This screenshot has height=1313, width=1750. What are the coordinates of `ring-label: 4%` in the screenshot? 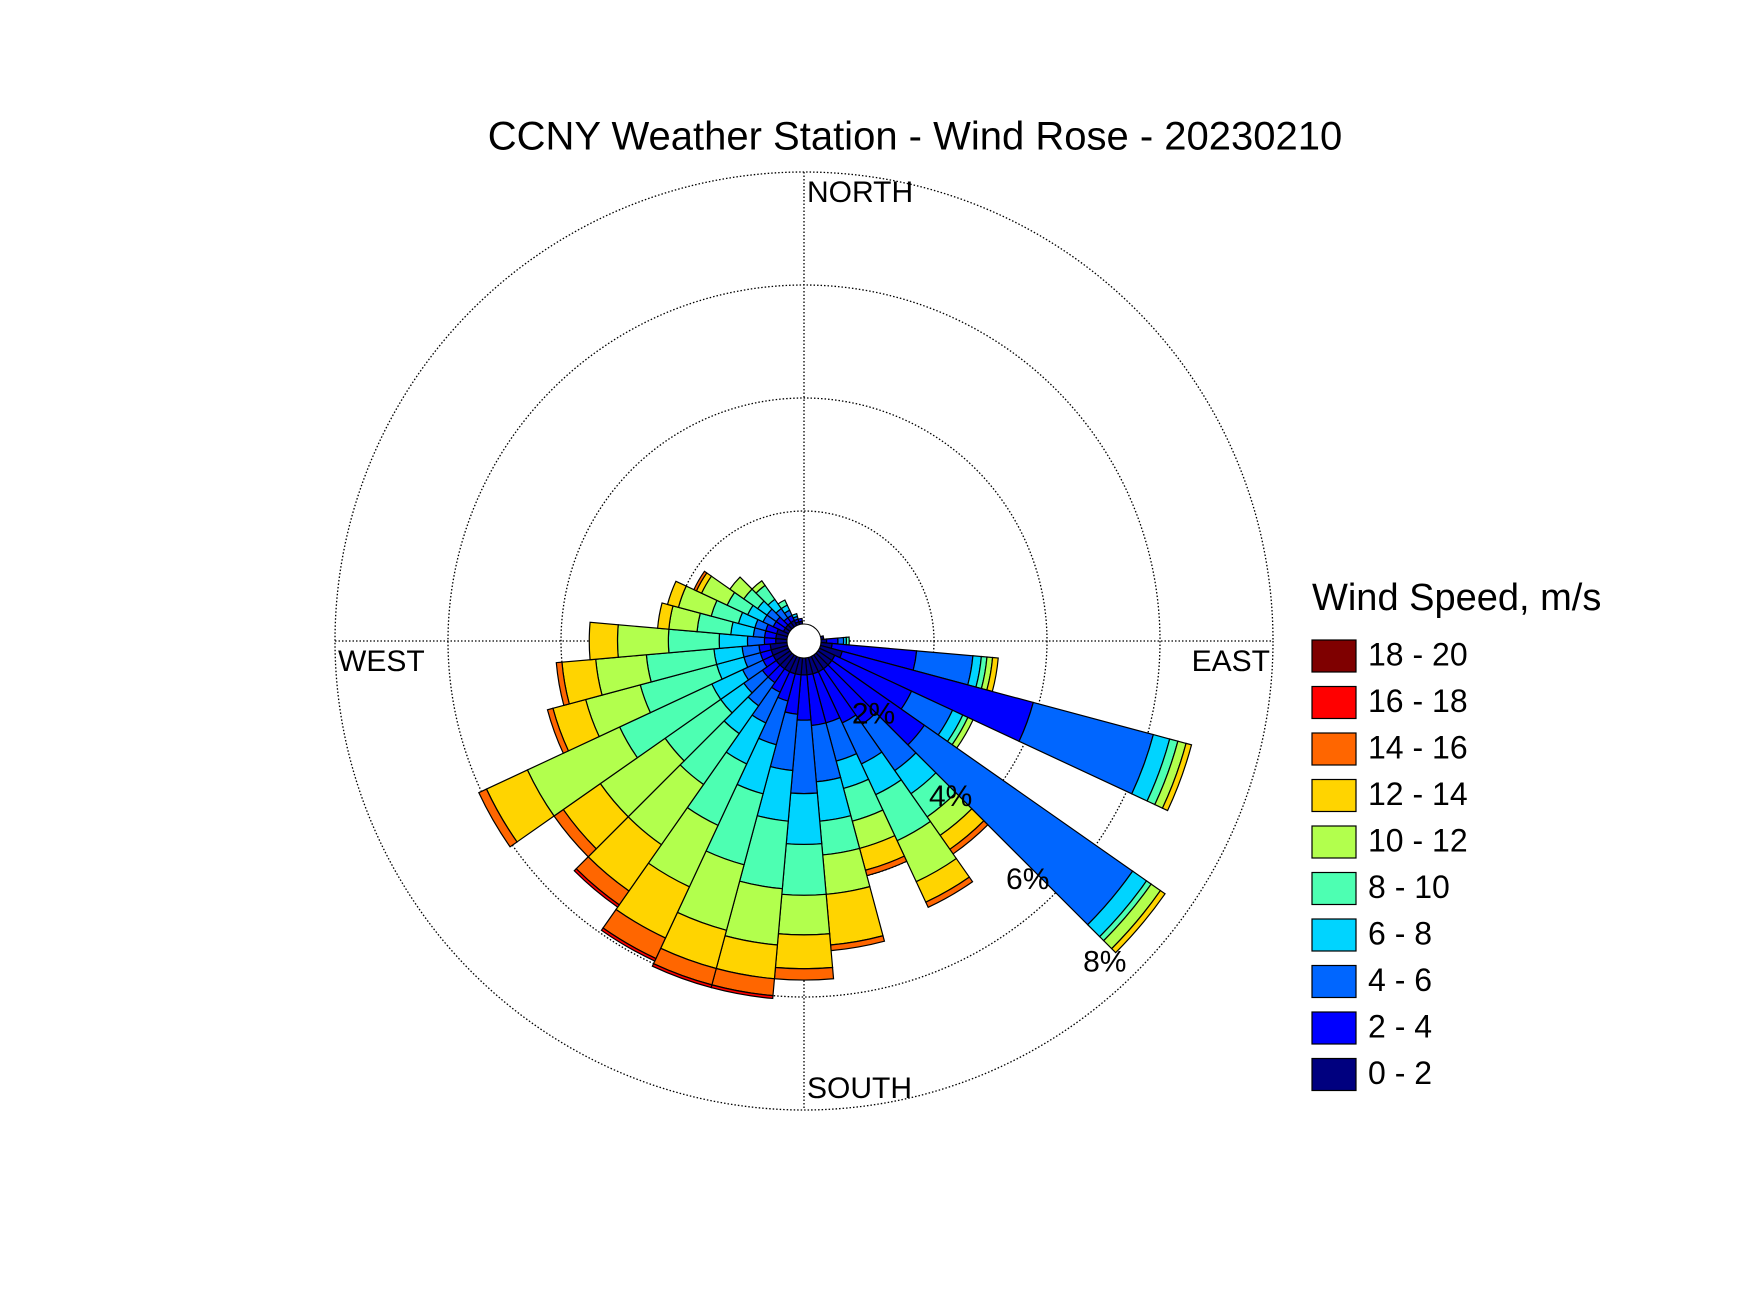 It's located at (950, 796).